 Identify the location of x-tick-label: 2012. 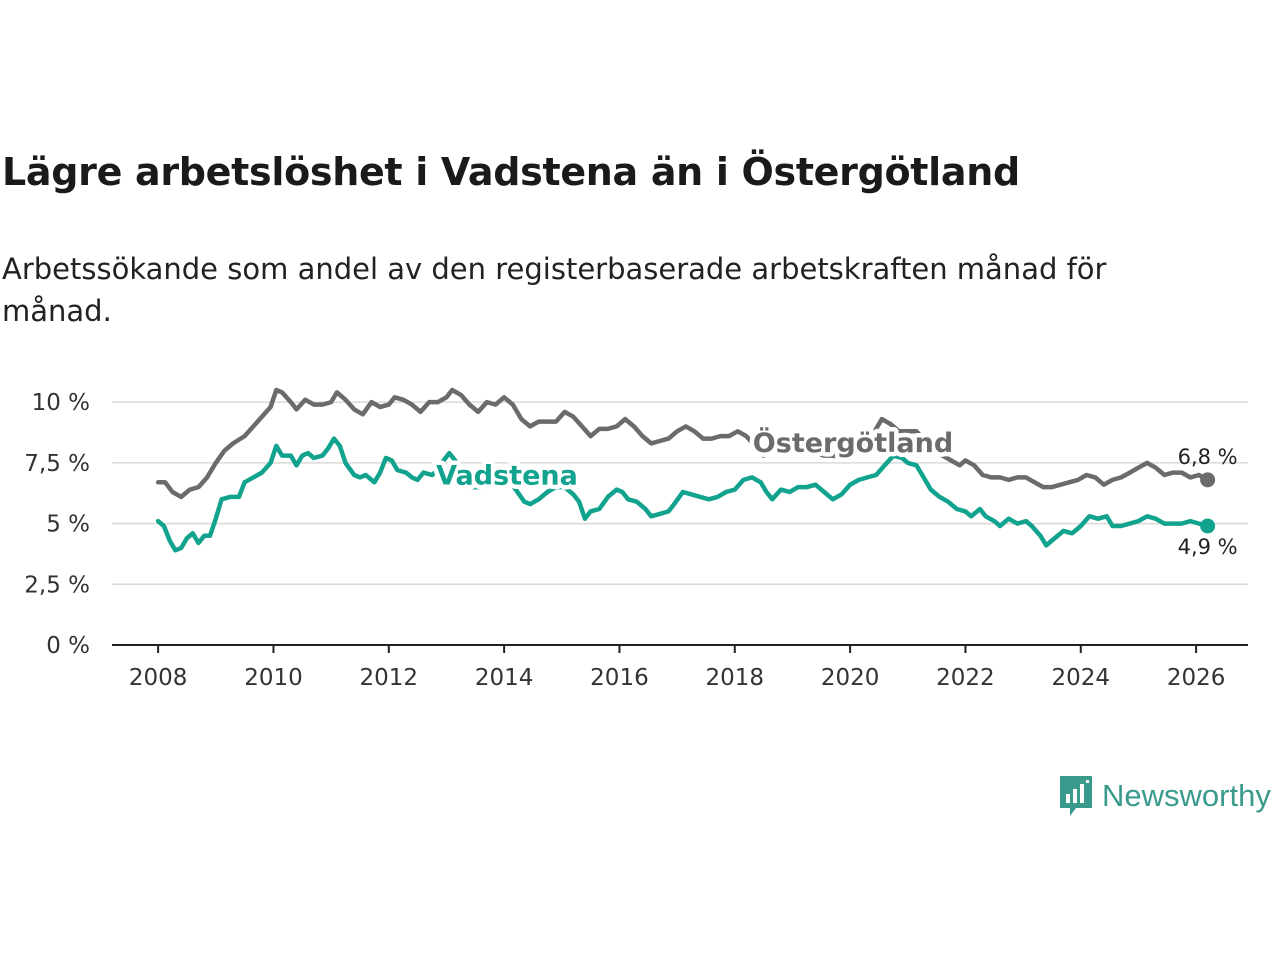
(389, 678).